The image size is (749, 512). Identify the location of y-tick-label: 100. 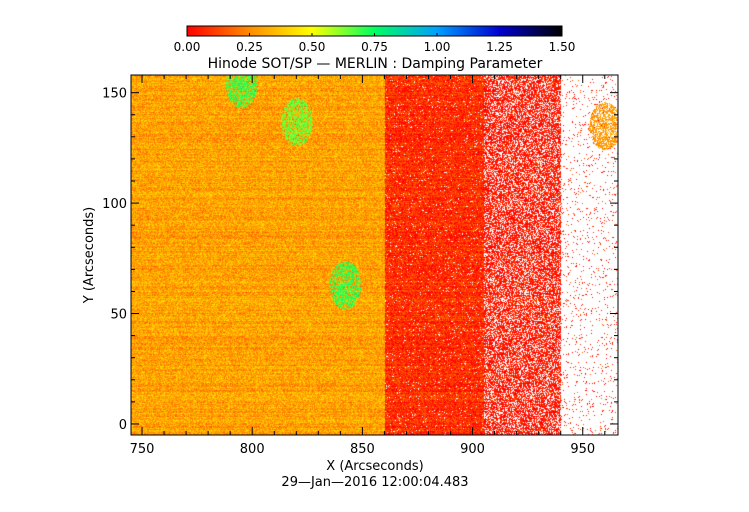
(114, 204).